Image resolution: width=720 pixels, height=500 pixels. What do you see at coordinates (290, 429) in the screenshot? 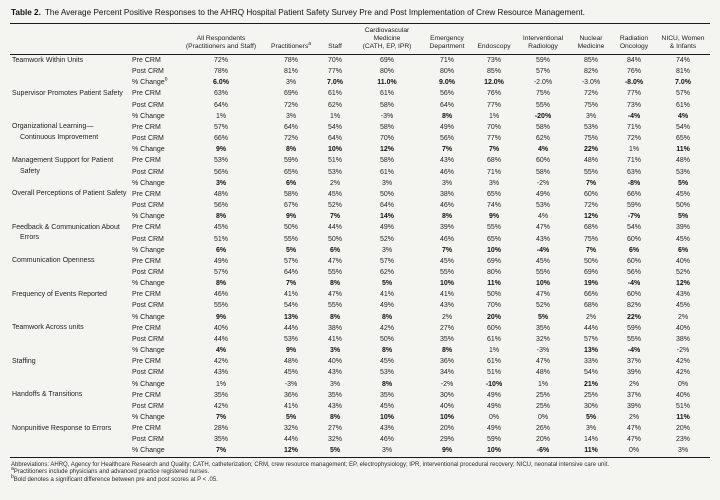
I see `value-cell: 32%` at bounding box center [290, 429].